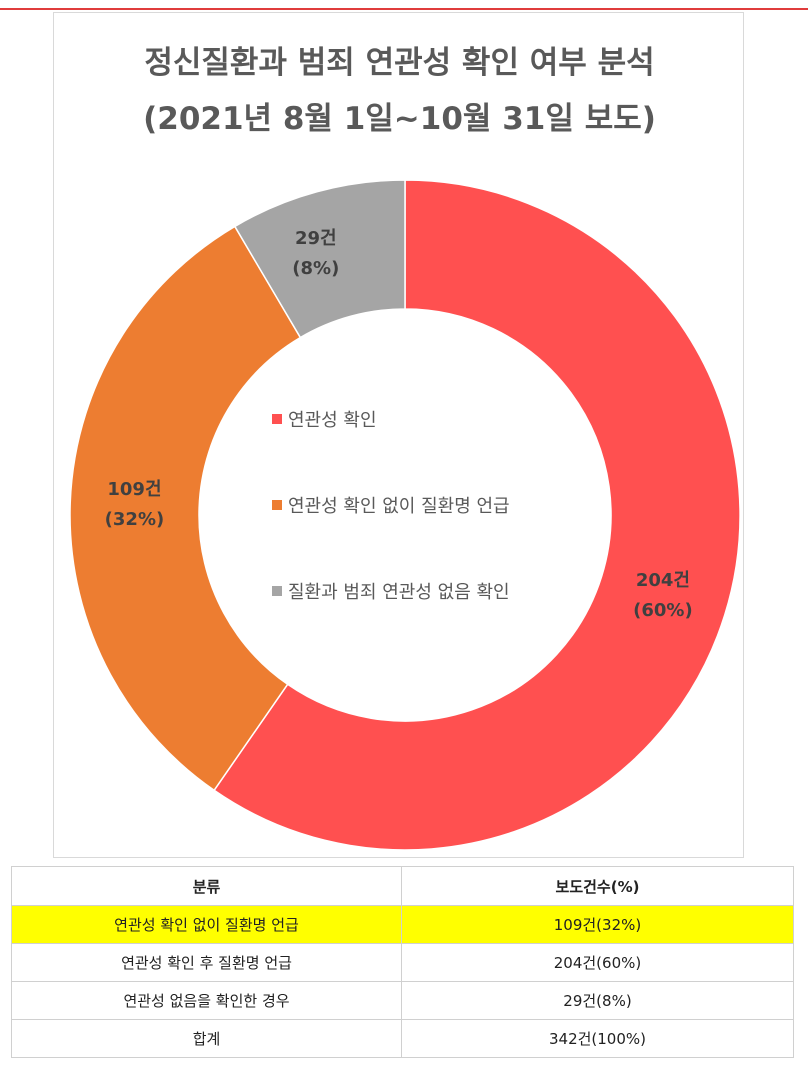  Describe the element at coordinates (135, 505) in the screenshot. I see `slice-label-1: 109건 (32%)` at that location.